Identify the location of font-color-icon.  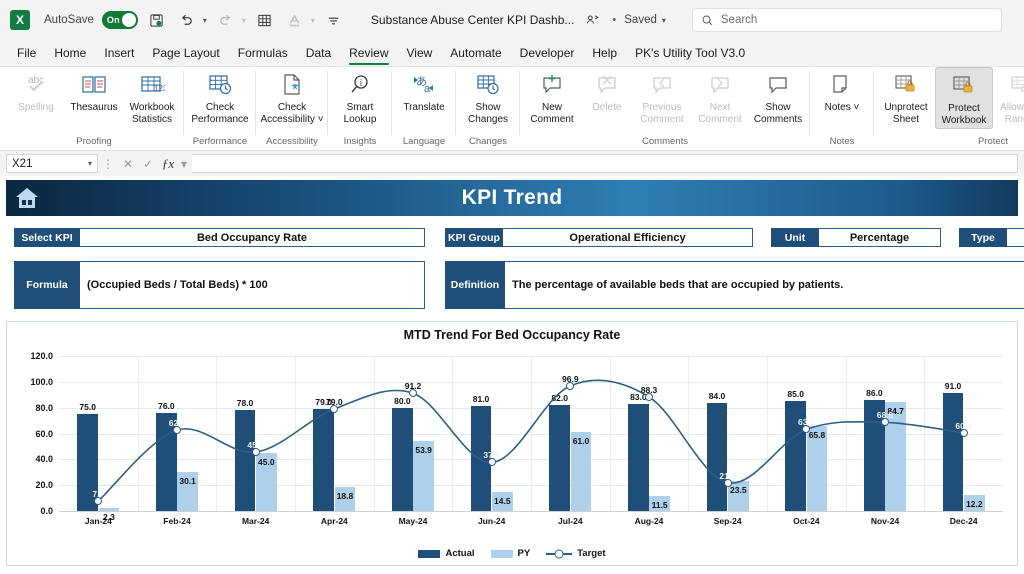
(295, 20).